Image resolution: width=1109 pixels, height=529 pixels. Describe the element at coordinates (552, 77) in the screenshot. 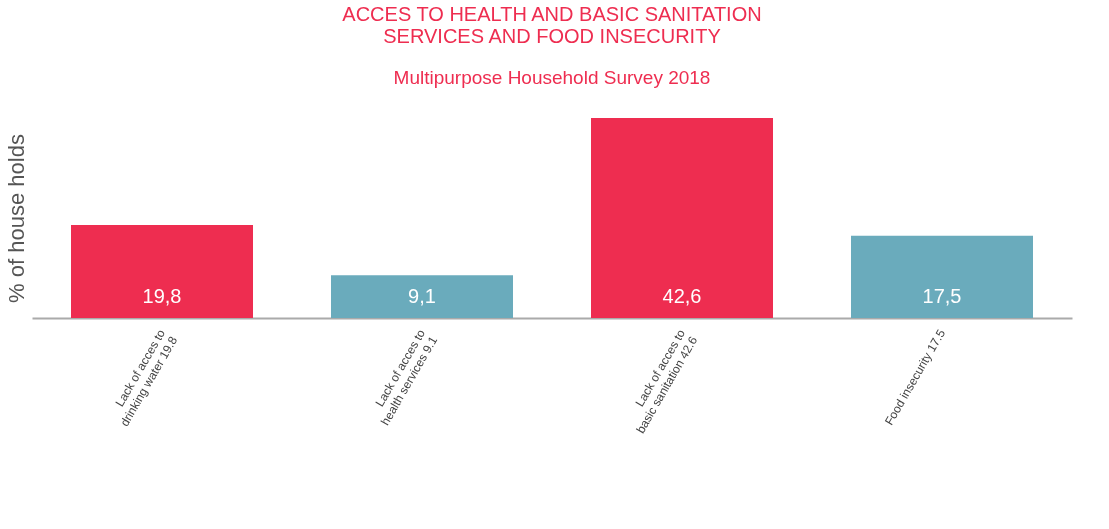

I see `chart-subtitle: Multipurpose Household Survey 2018` at that location.